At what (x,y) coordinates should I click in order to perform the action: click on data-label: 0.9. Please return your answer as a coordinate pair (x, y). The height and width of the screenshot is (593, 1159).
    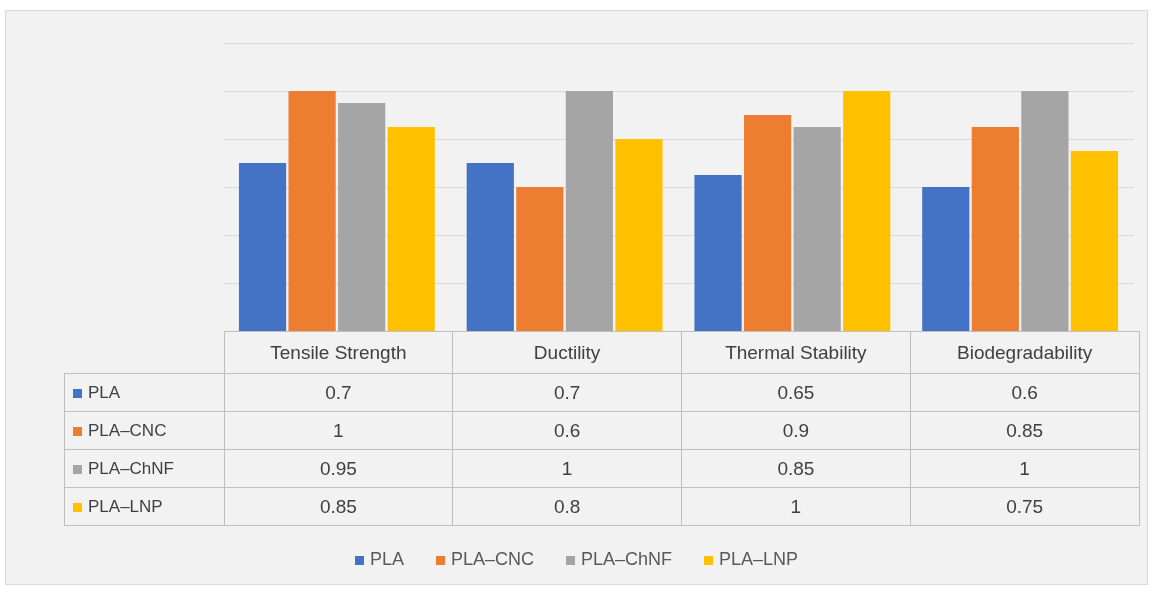
    Looking at the image, I should click on (796, 430).